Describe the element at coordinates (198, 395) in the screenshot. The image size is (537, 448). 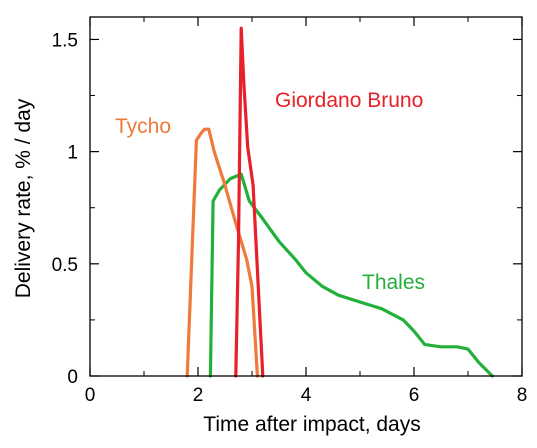
I see `x-tick-label: 2` at that location.